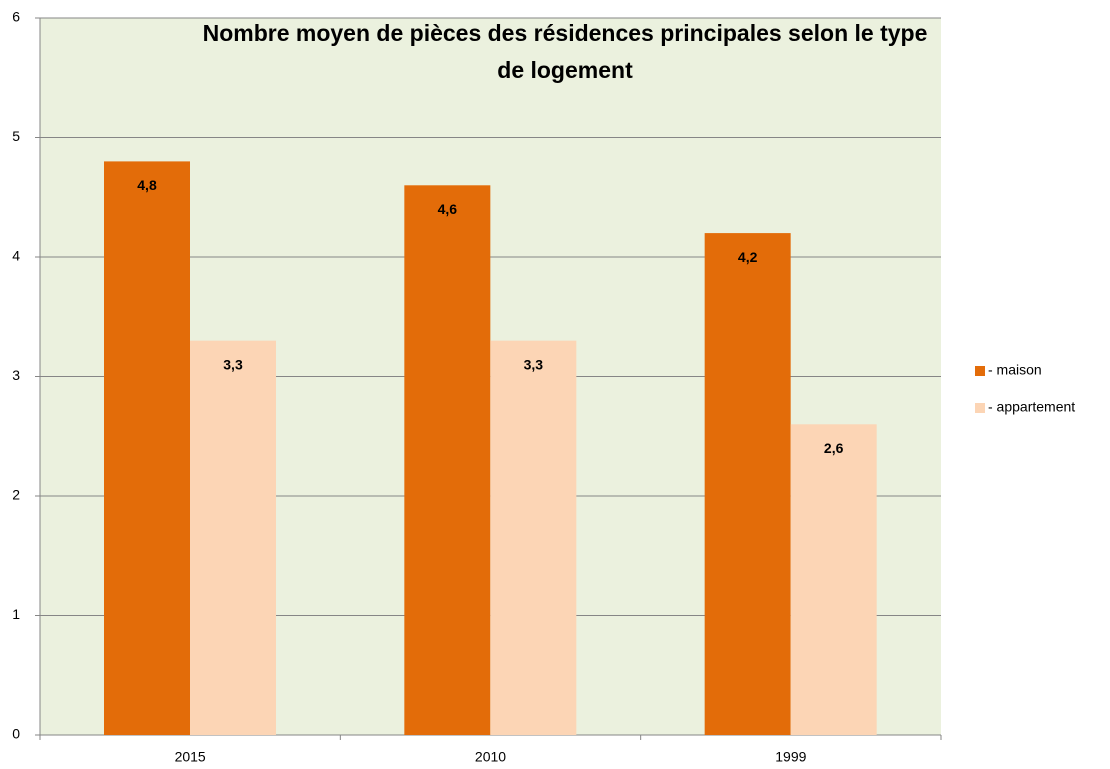 The image size is (1110, 769). I want to click on legend-label: - maison, so click(1015, 370).